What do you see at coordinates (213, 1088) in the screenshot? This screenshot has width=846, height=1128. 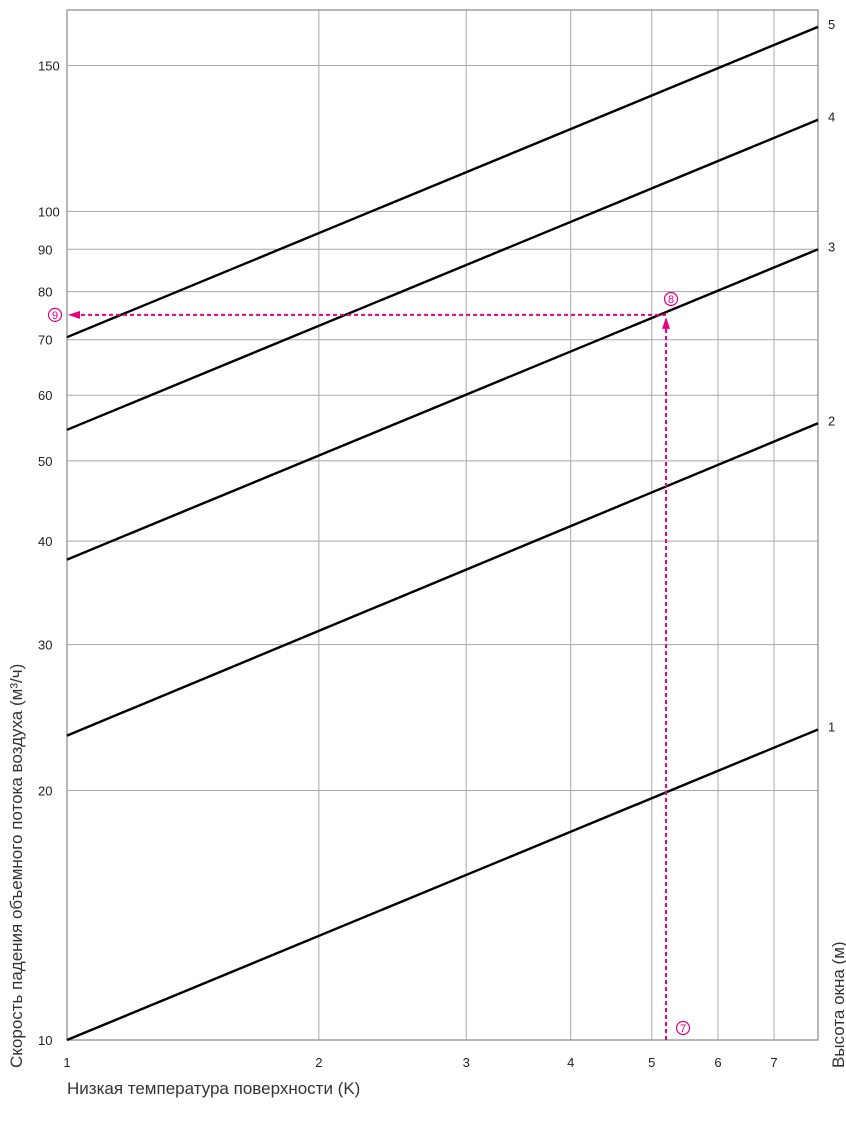 I see `x-axis-title: Низкая температура поверхности (K)` at bounding box center [213, 1088].